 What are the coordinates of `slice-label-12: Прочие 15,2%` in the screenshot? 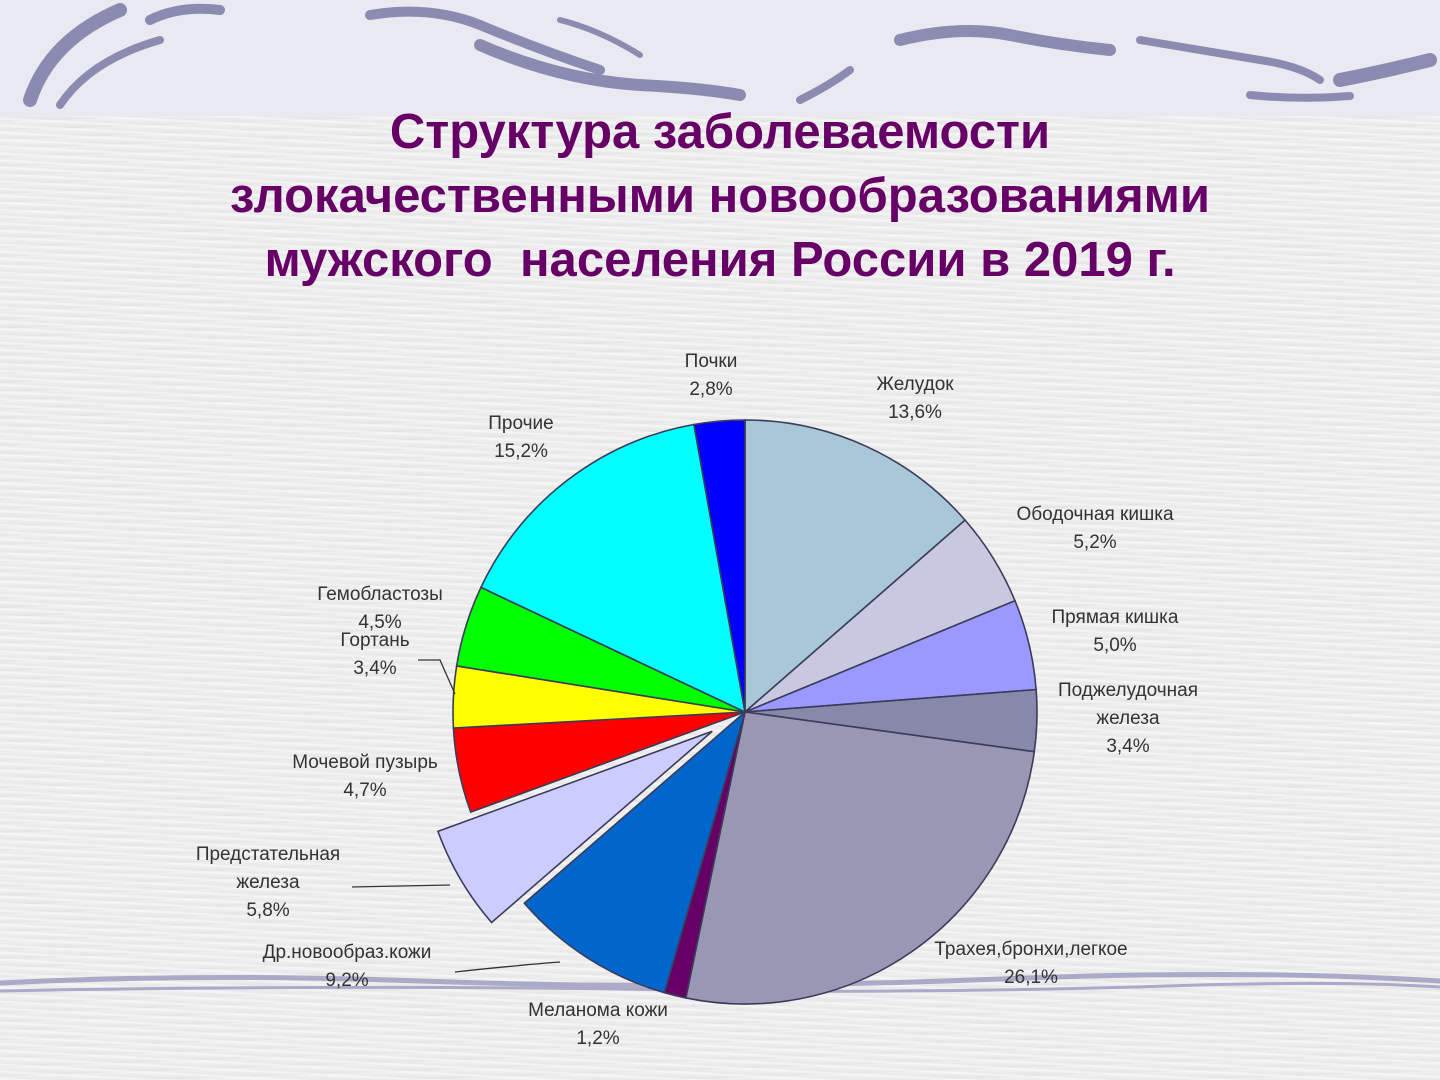 It's located at (520, 437).